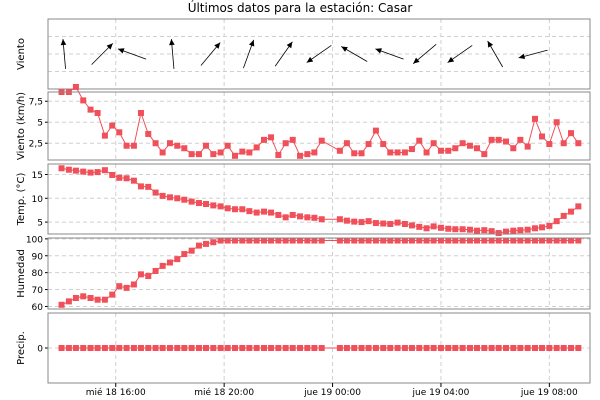 The height and width of the screenshot is (400, 600). What do you see at coordinates (21, 273) in the screenshot?
I see `y-axis-label: Humedad` at bounding box center [21, 273].